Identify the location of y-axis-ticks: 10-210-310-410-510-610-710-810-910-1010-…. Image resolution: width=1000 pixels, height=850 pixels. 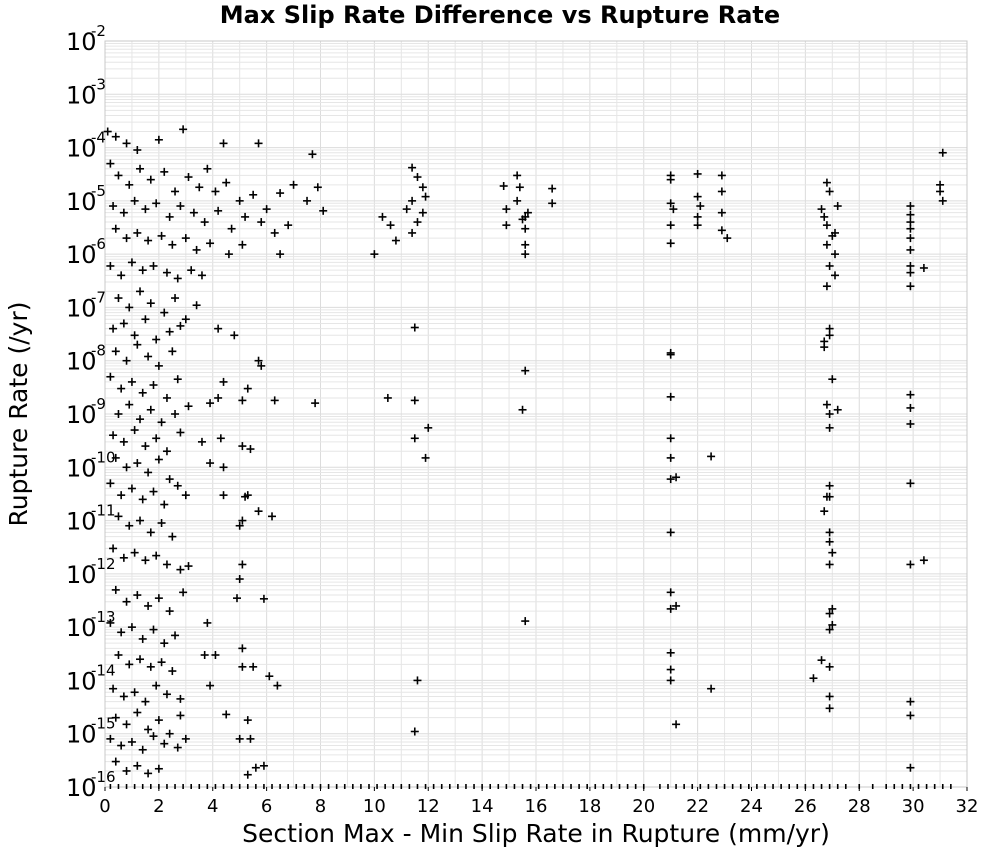
(91, 412).